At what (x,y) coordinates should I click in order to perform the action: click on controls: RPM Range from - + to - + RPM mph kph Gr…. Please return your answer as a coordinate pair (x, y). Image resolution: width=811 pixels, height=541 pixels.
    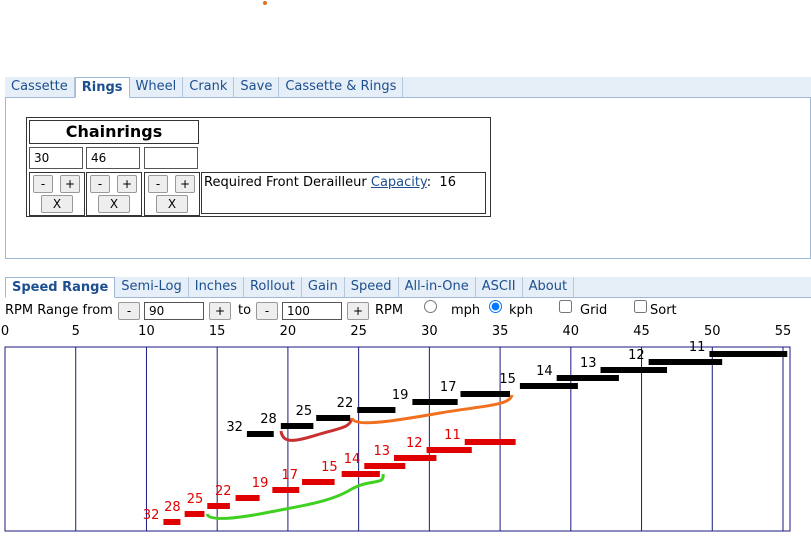
    Looking at the image, I should click on (408, 311).